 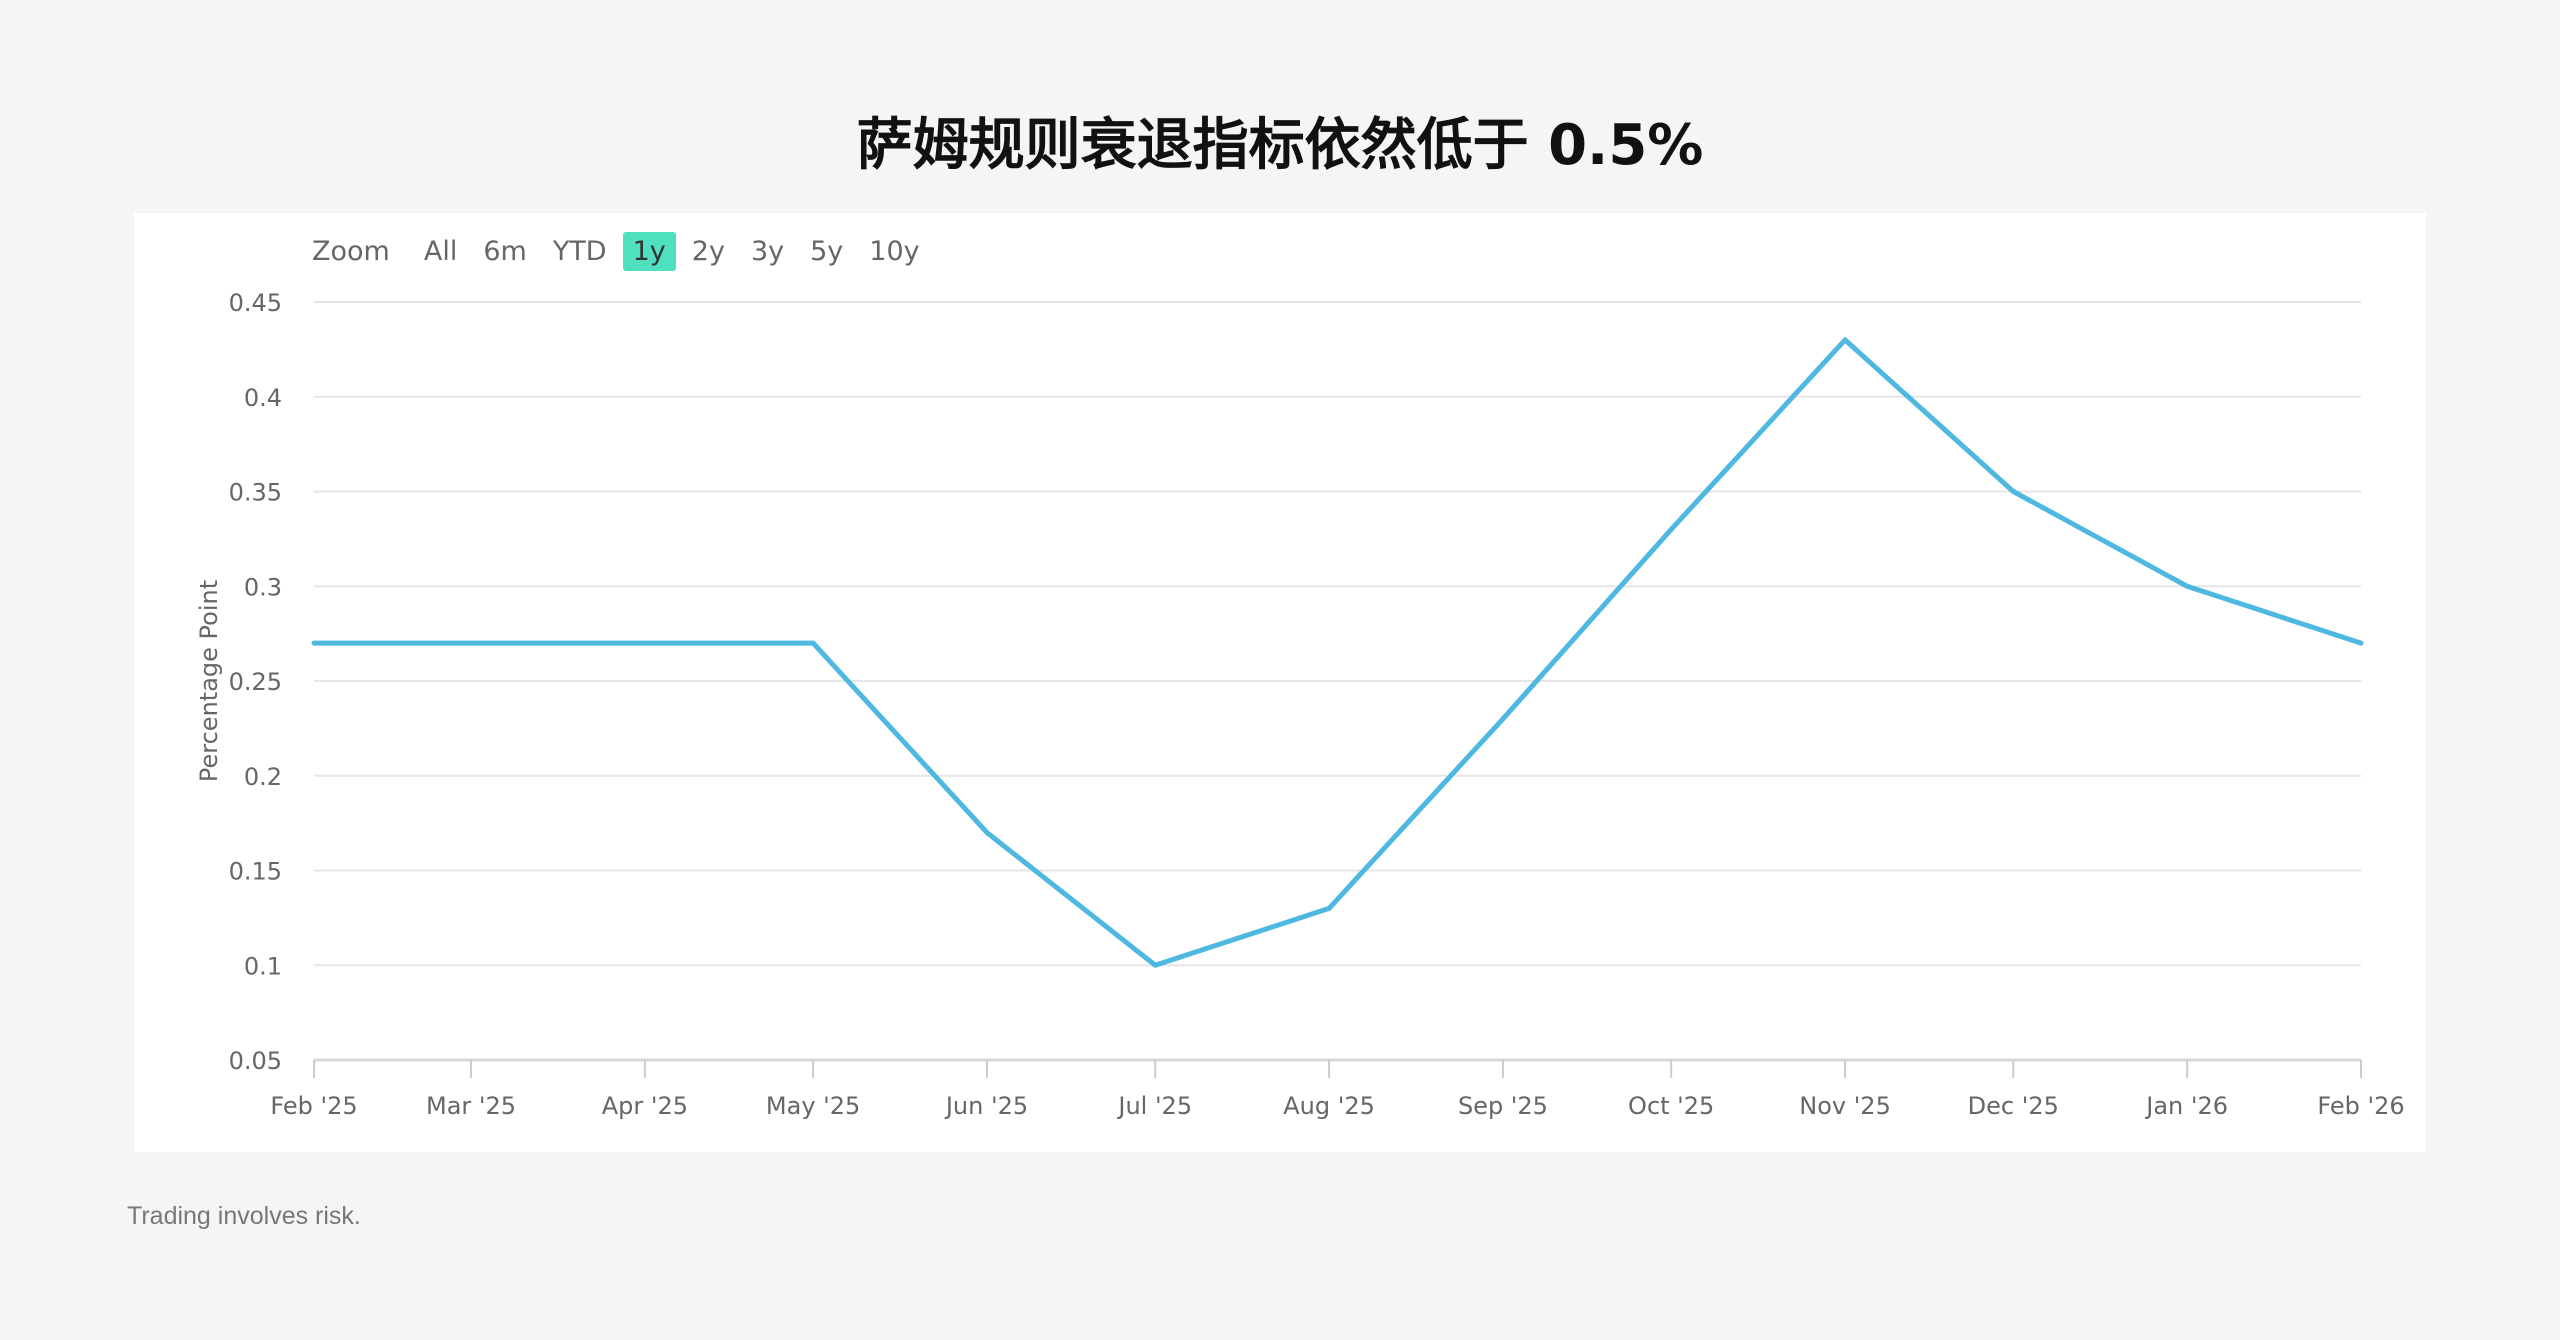 I want to click on y-axis-label: Percentage Point, so click(x=209, y=681).